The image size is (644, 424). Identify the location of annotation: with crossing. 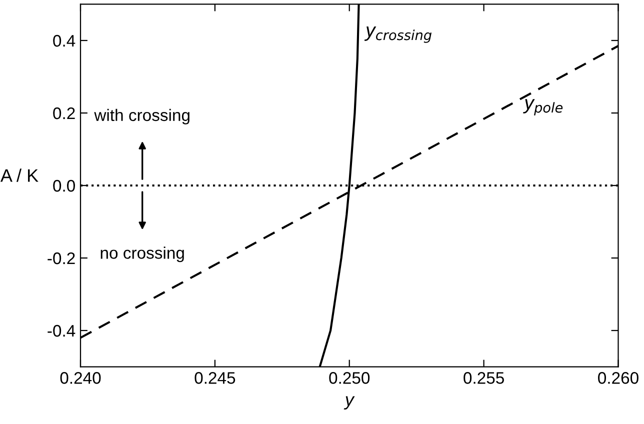
(142, 116).